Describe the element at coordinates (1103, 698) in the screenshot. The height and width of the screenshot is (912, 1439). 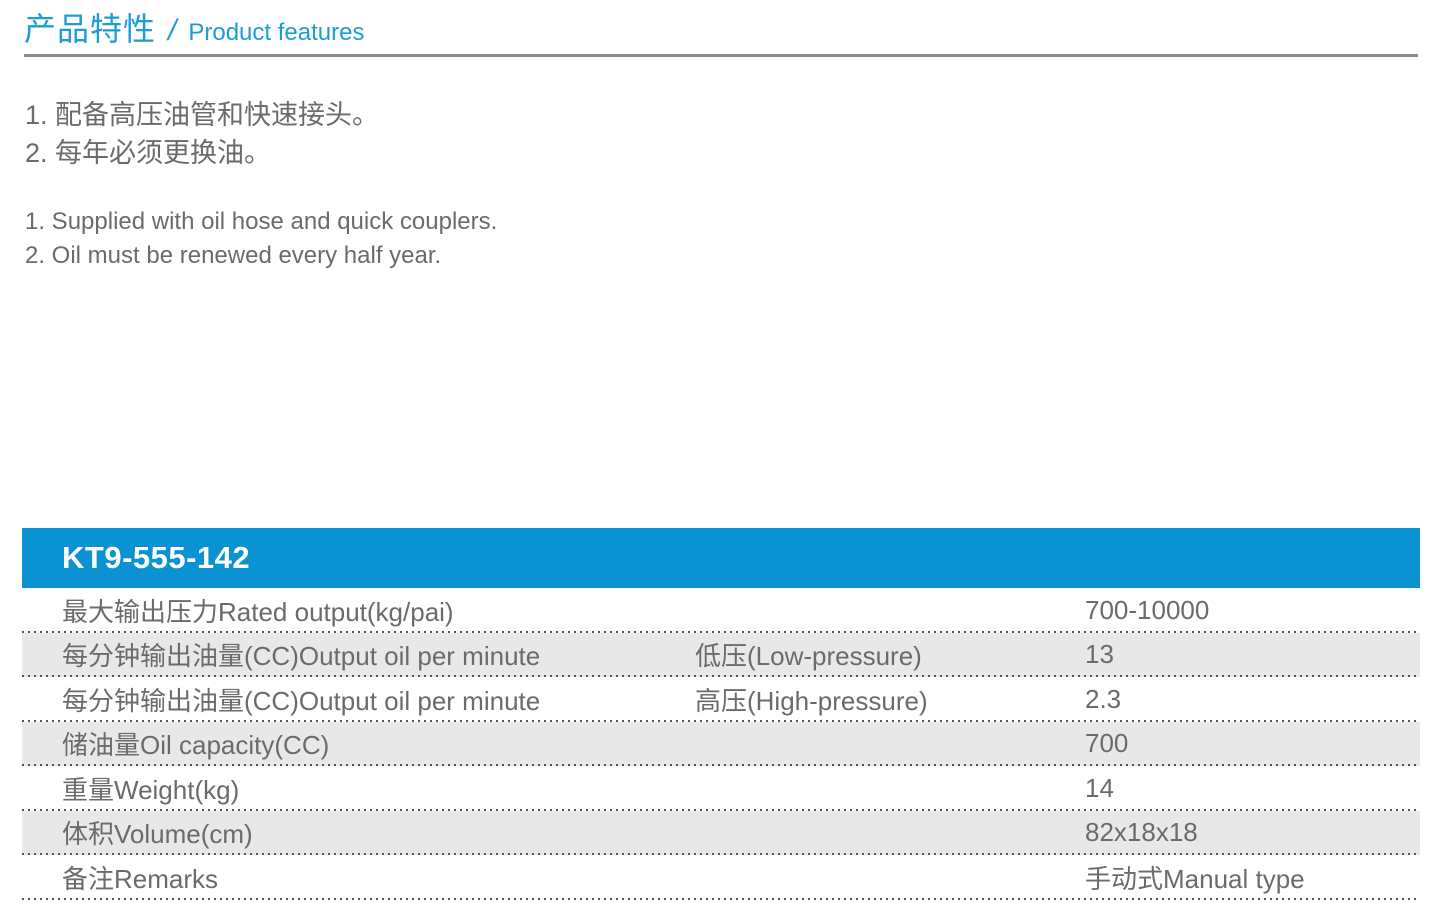
I see `row-value: 2.3` at that location.